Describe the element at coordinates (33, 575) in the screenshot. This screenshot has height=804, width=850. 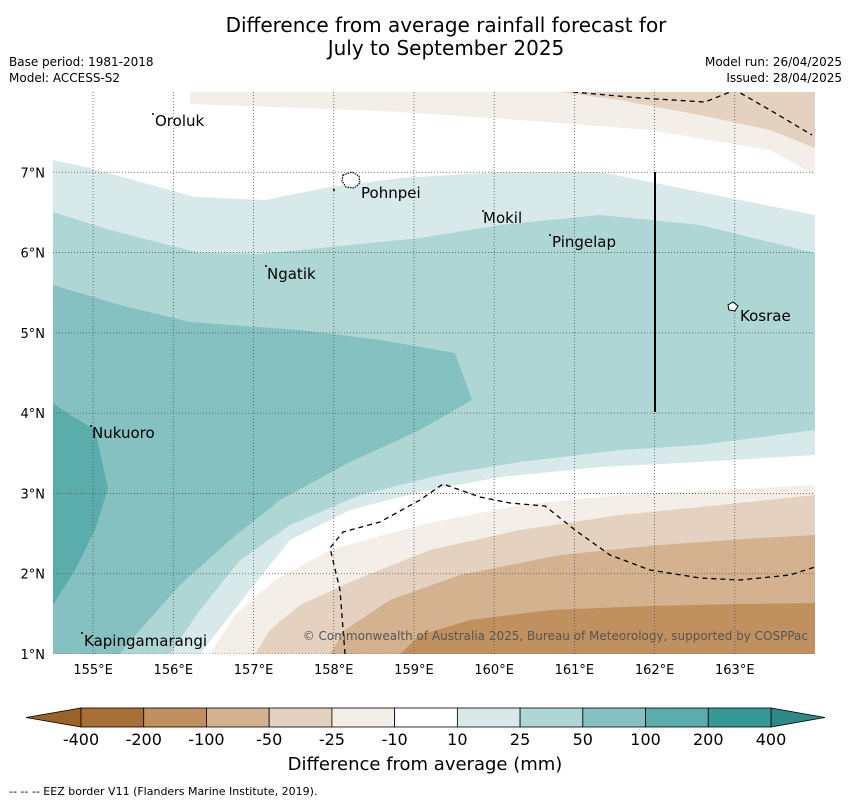
I see `lat-tick-label: 2°N` at that location.